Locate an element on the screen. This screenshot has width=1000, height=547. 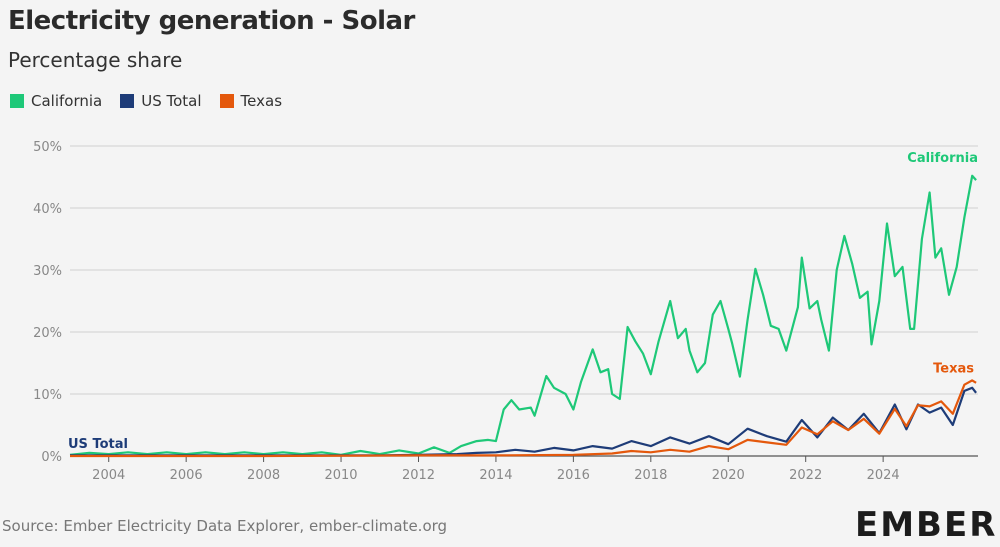
legend-item-us-total: US Total is located at coordinates (161, 101).